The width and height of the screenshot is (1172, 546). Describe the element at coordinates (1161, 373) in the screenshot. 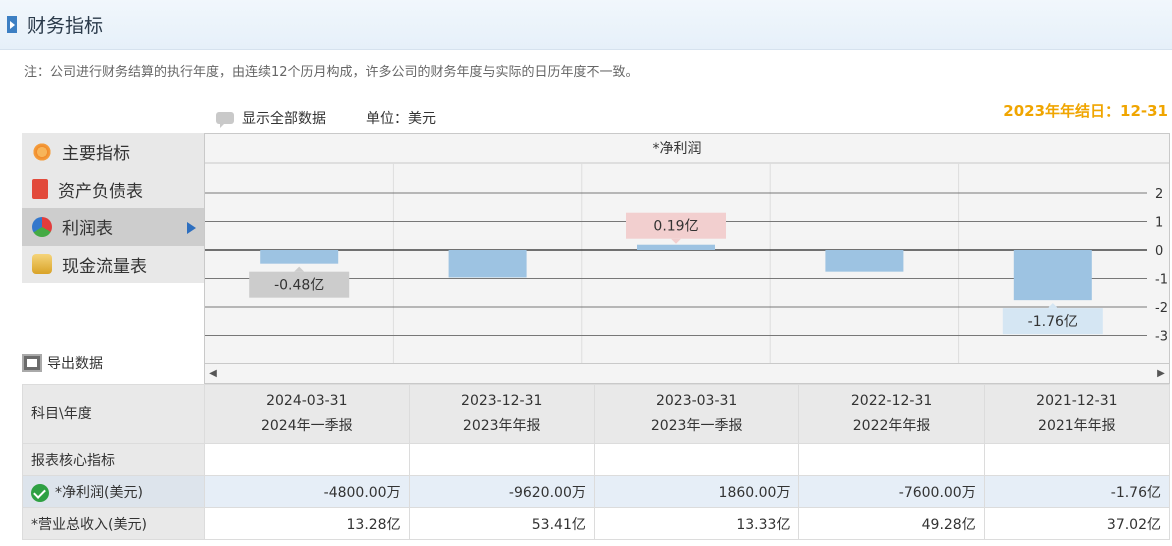

I see `scroll-right-icon: ▶` at that location.